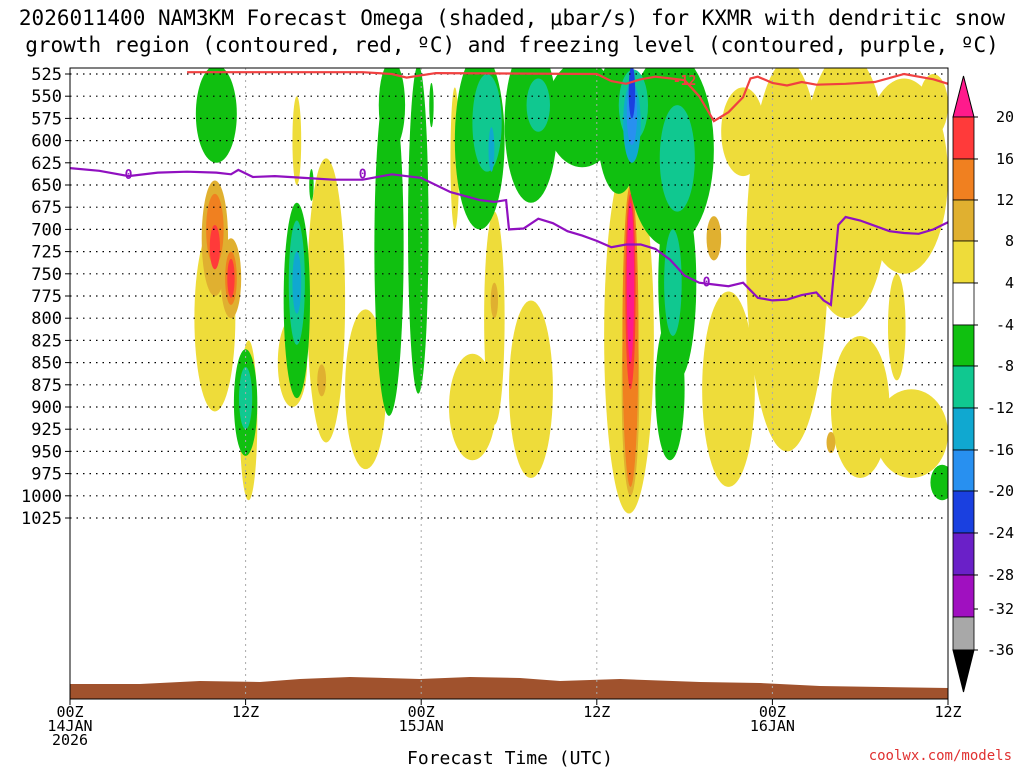 Image resolution: width=1024 pixels, height=768 pixels. What do you see at coordinates (46, 386) in the screenshot?
I see `y-tick-label-875: 875` at bounding box center [46, 386].